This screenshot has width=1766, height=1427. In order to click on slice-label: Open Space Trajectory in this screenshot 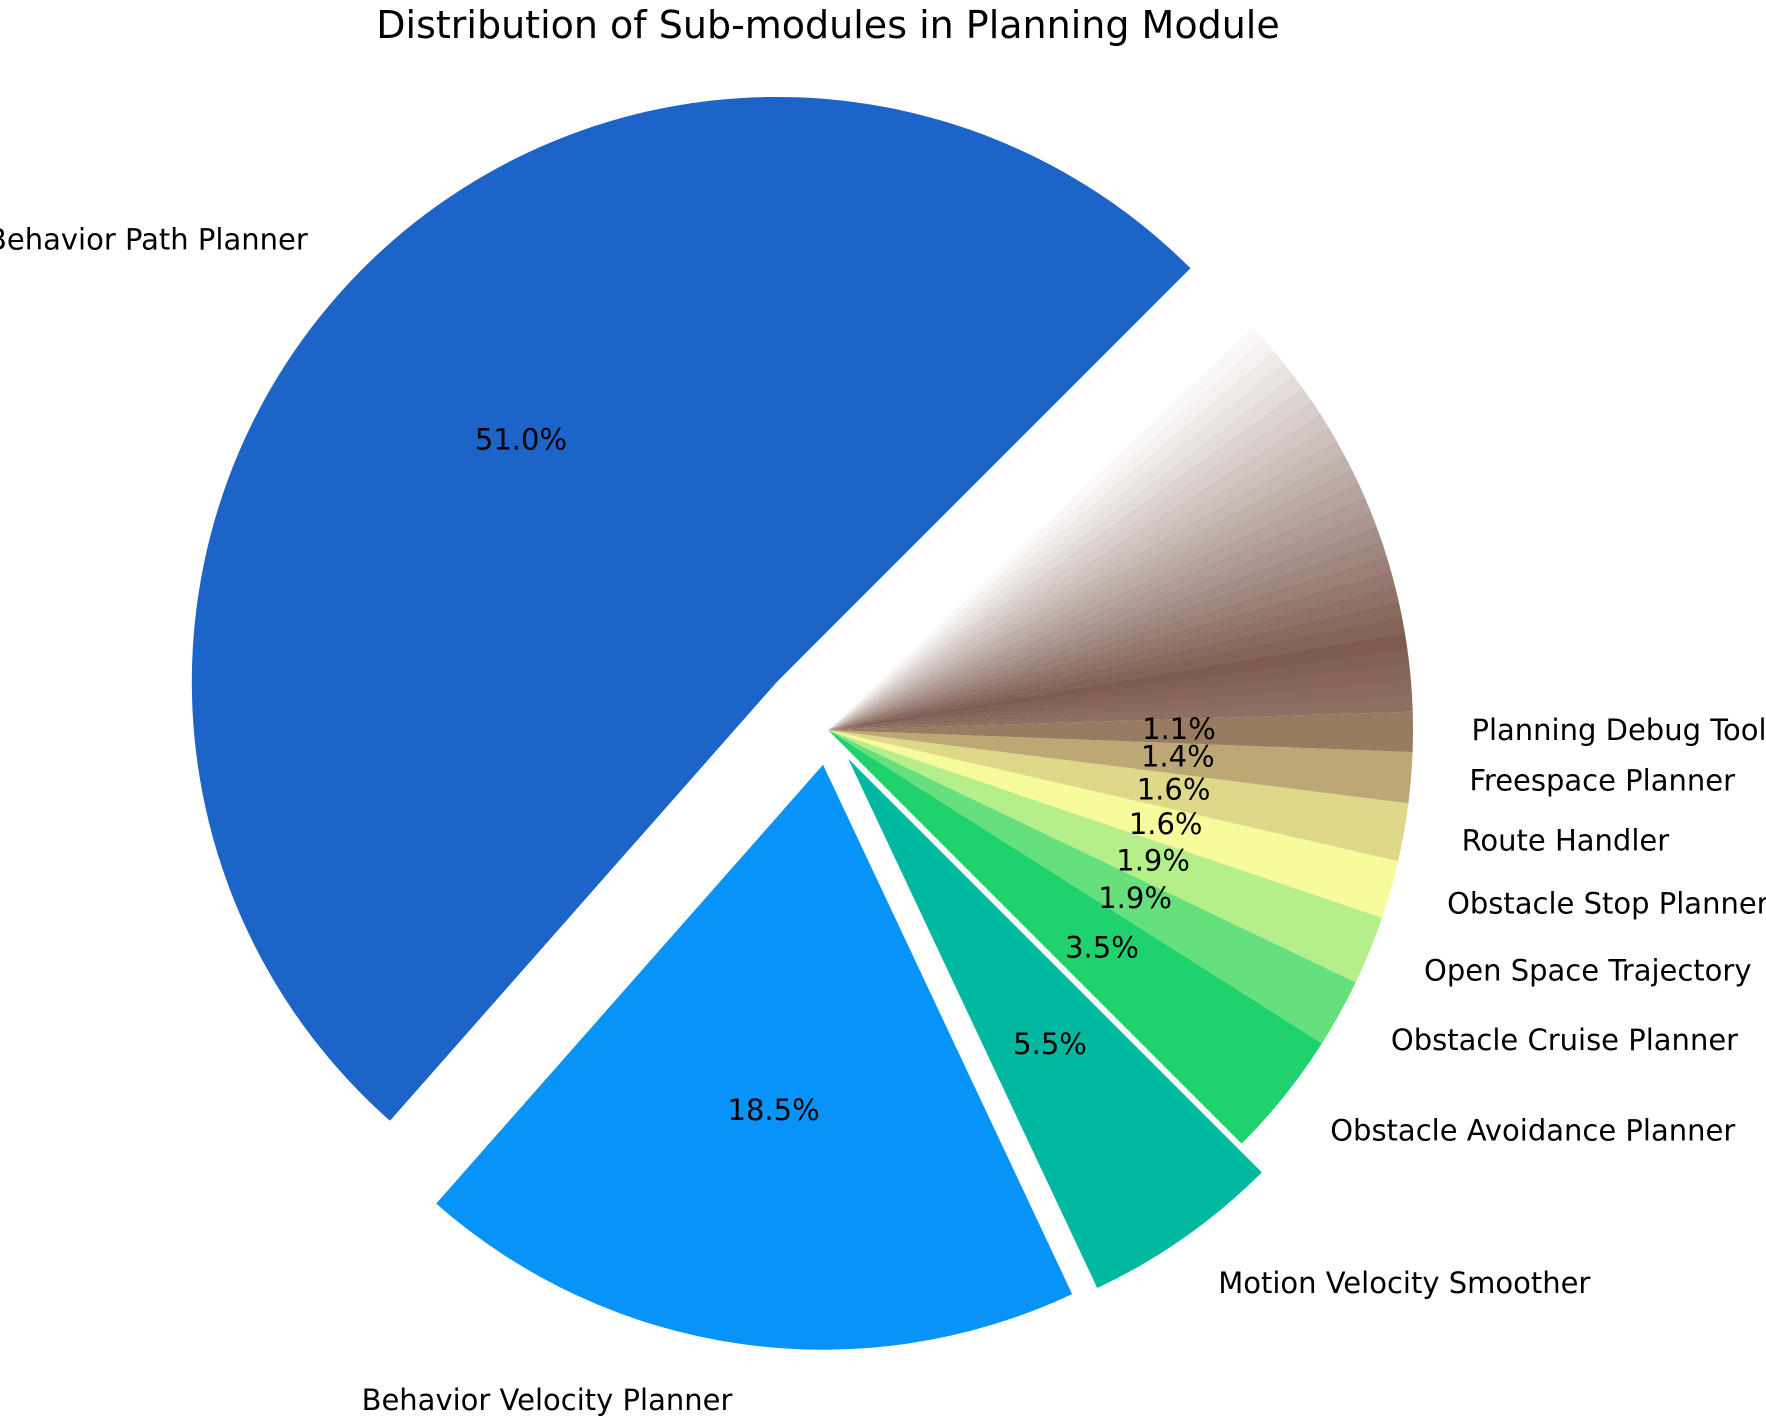, I will do `click(1587, 971)`.